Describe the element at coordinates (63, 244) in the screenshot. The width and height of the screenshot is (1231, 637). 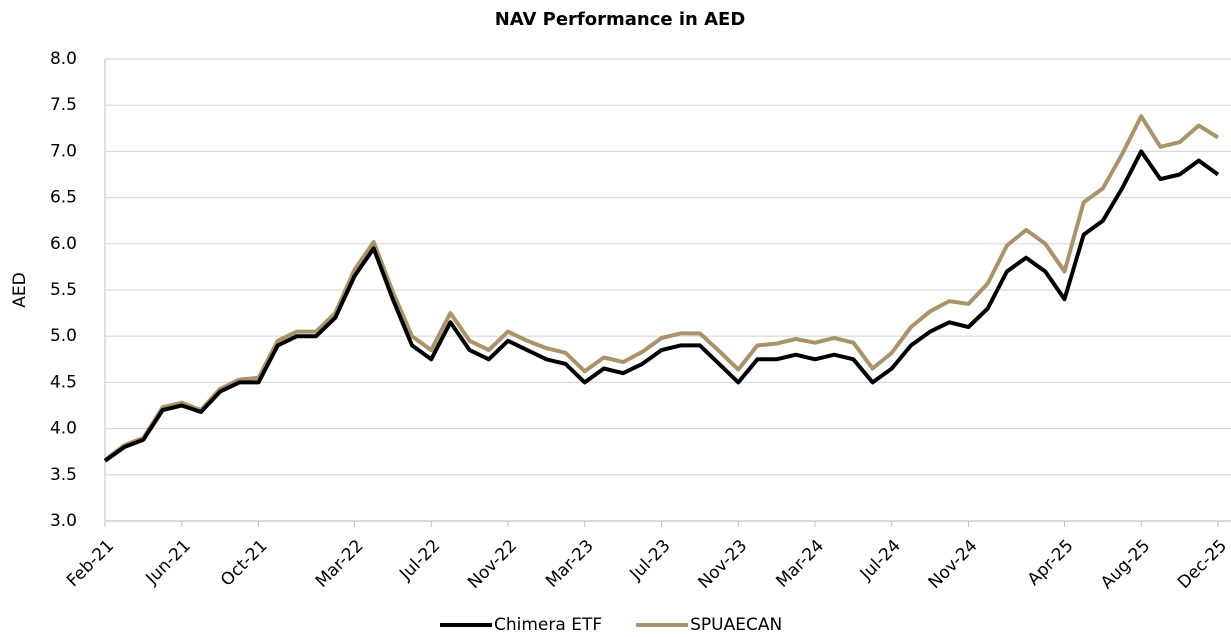
I see `y-tick-label: 6.0` at that location.